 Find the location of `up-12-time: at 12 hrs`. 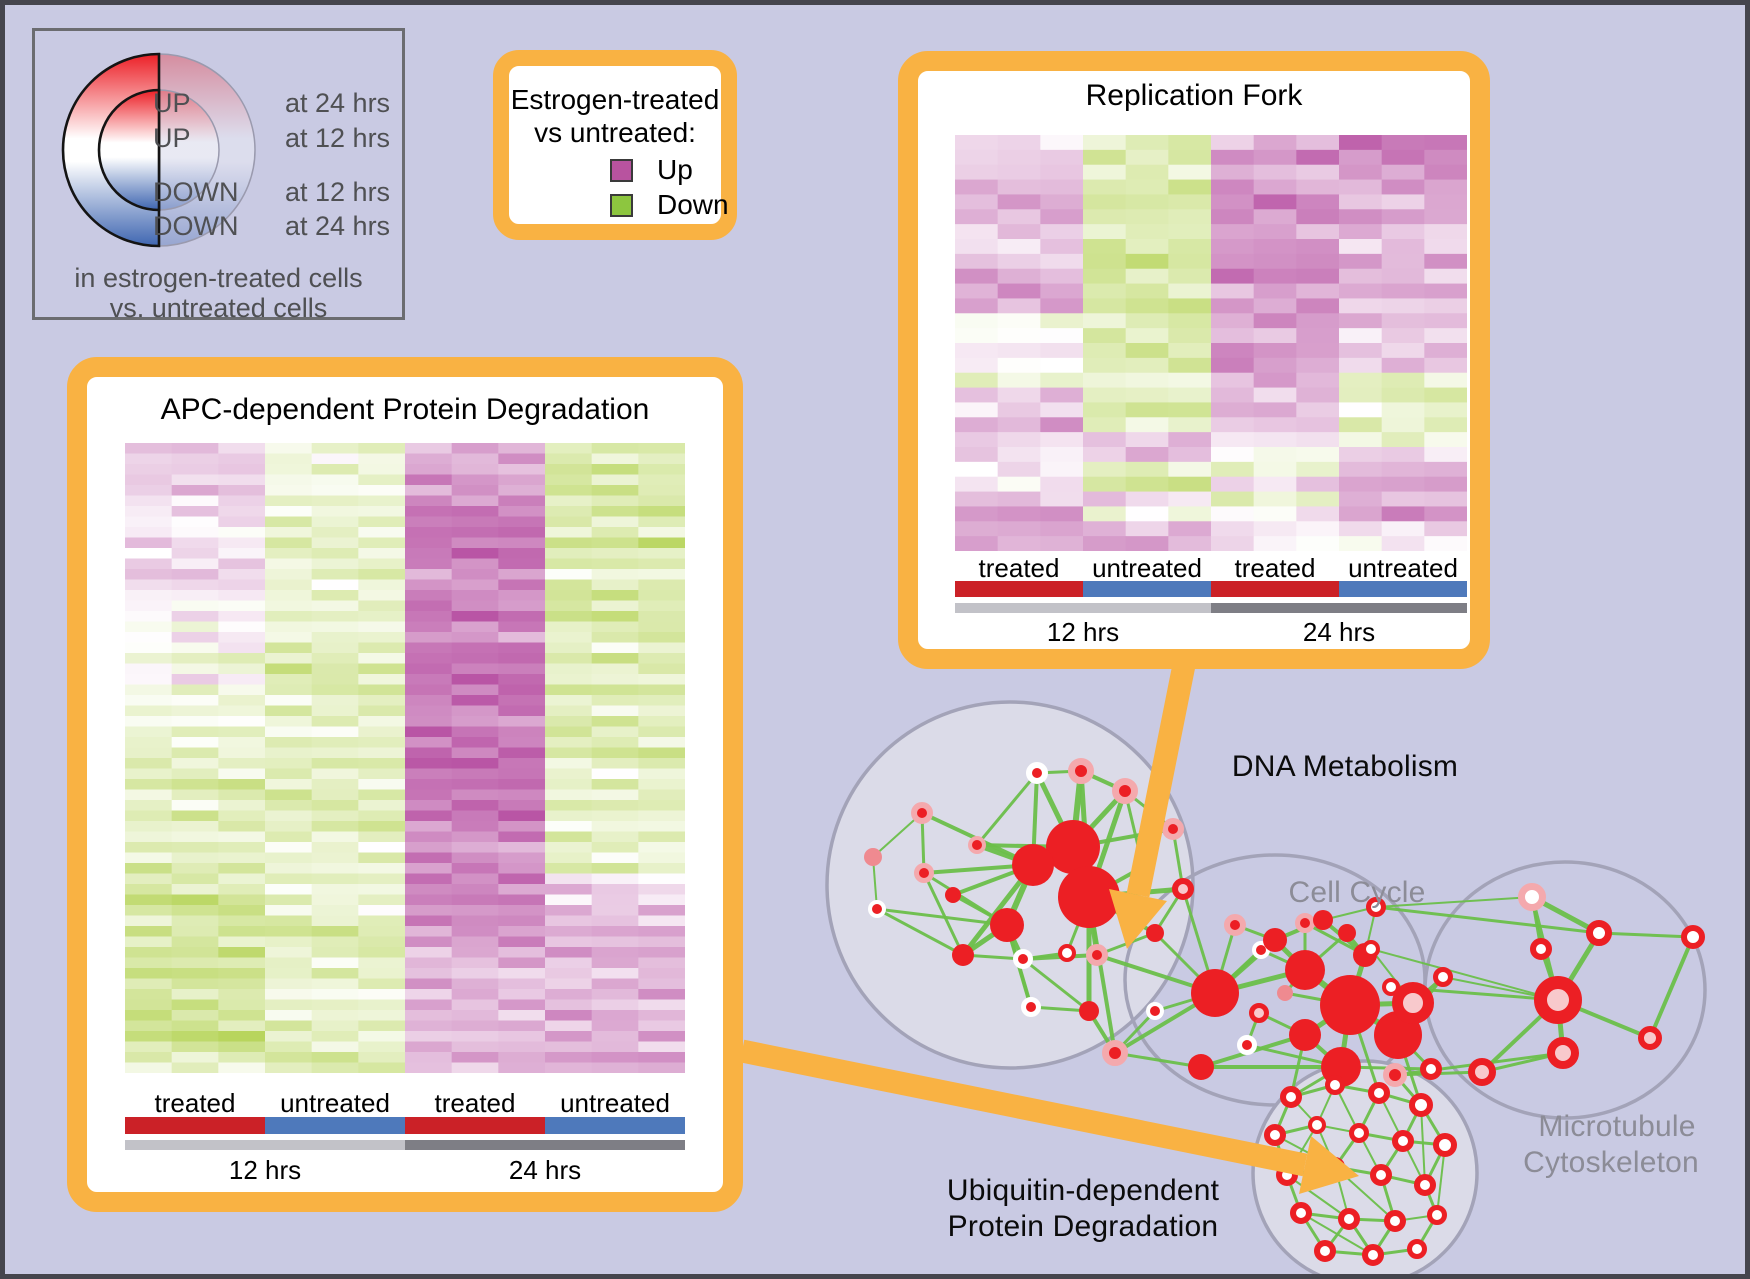

up-12-time: at 12 hrs is located at coordinates (338, 138).